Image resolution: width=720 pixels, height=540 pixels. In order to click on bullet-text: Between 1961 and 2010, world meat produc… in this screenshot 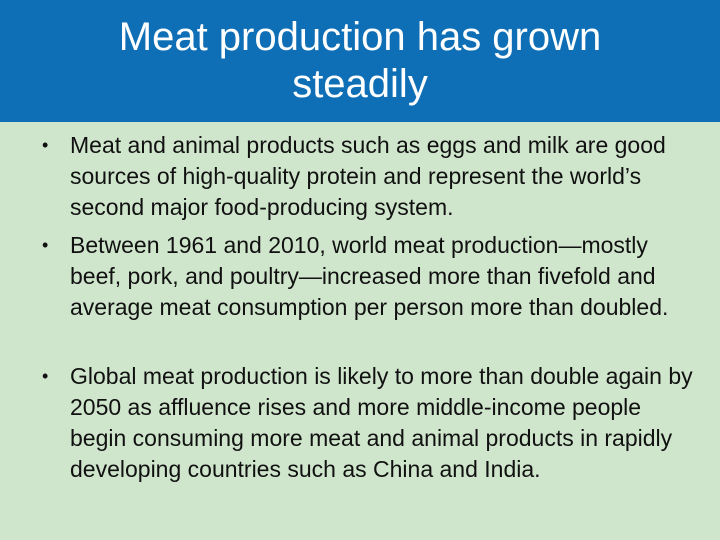, I will do `click(369, 276)`.